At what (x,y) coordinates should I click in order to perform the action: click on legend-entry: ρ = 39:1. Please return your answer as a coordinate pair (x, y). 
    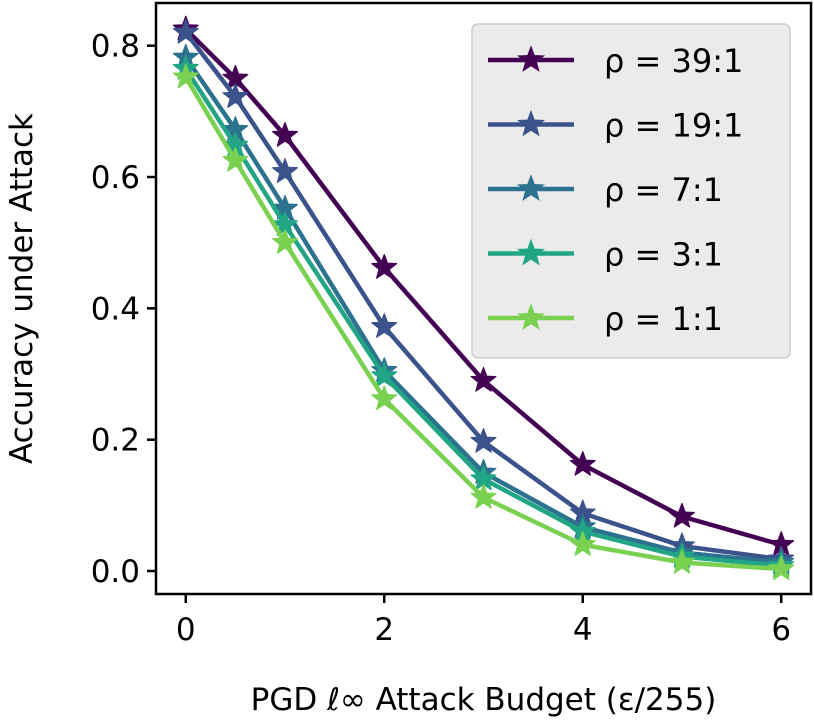
    Looking at the image, I should click on (615, 61).